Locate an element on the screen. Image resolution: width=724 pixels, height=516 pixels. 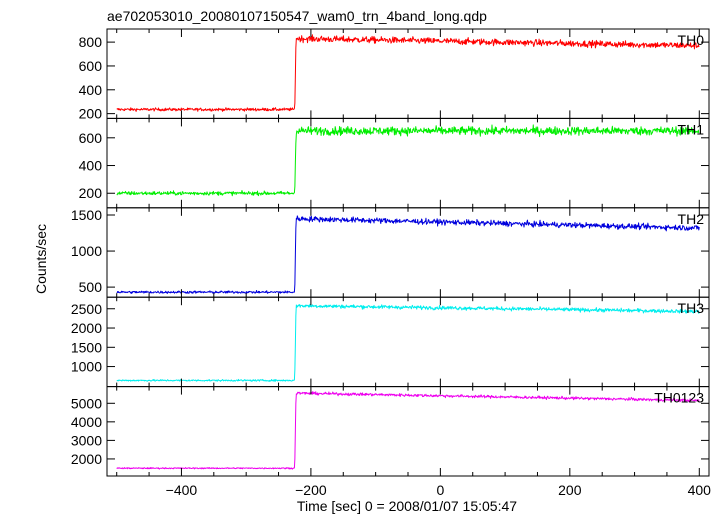
series-line-th0123 is located at coordinates (408, 430).